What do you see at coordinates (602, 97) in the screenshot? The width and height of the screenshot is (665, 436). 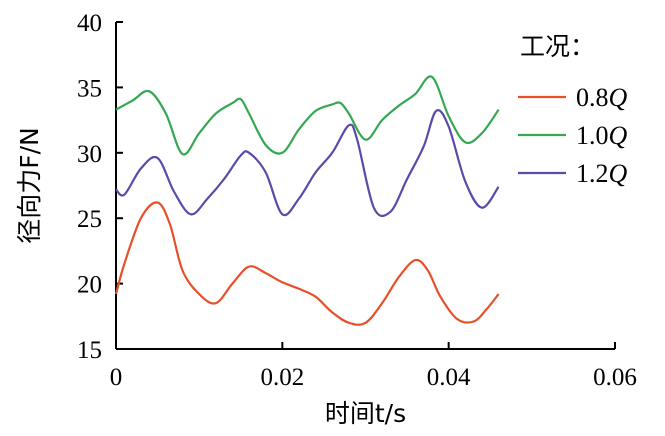 I see `legend-label: 0.8Q` at bounding box center [602, 97].